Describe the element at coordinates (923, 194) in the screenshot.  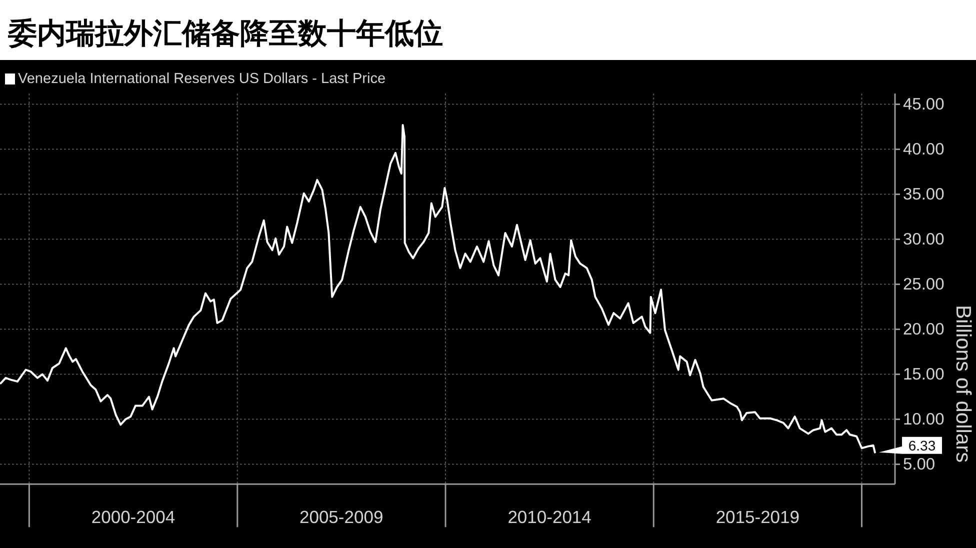
I see `y-tick-label: 35.00` at that location.